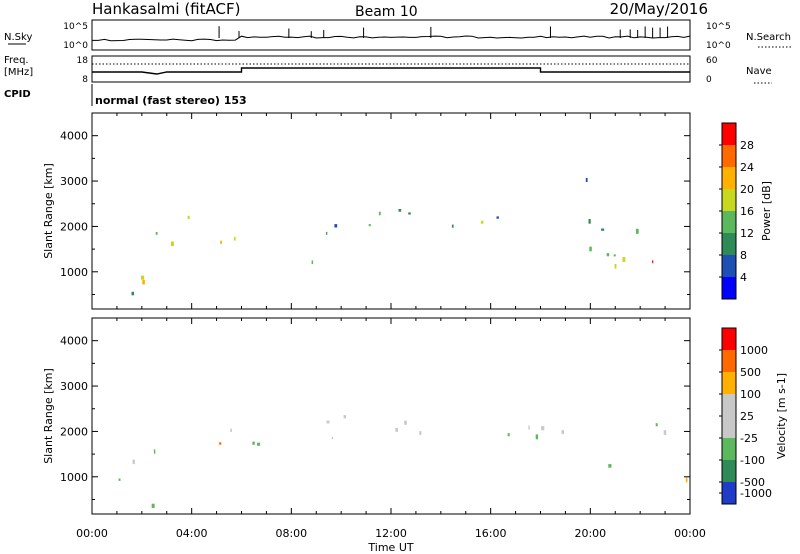 Image resolution: width=800 pixels, height=554 pixels. What do you see at coordinates (48, 416) in the screenshot?
I see `velocity-ylabel: Slant Range [km]` at bounding box center [48, 416].